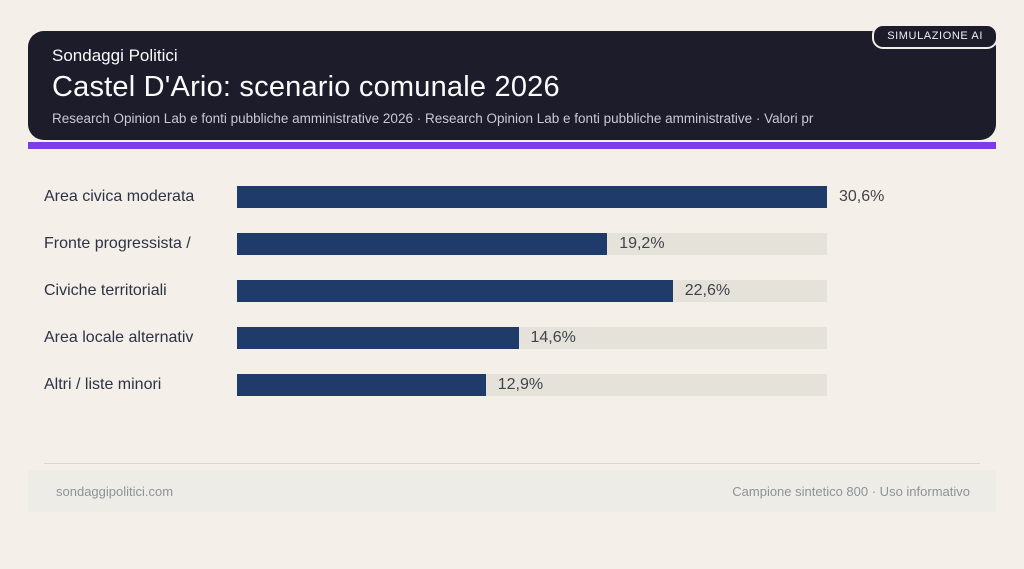  I want to click on bar-track: 12,9%, so click(532, 384).